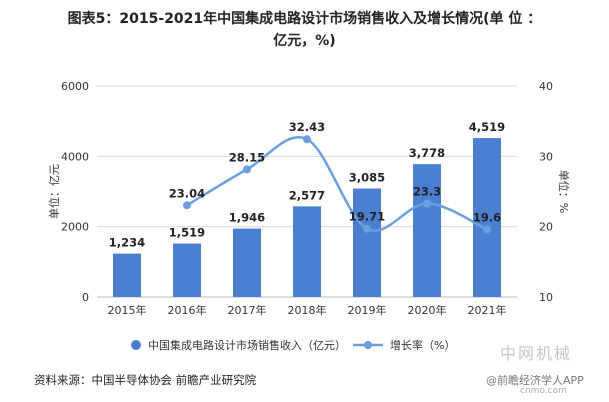 The width and height of the screenshot is (609, 402). I want to click on line-data-label: 19.6, so click(487, 217).